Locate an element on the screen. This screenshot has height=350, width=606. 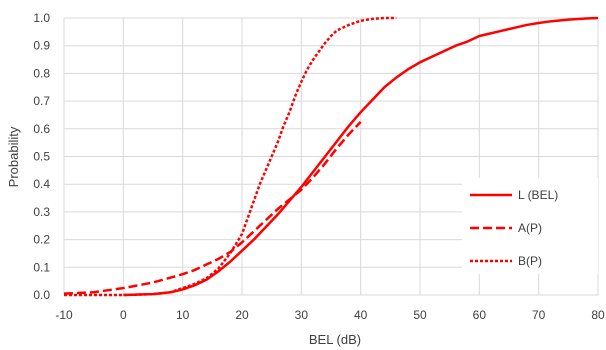
y-tick-label: 0.1 is located at coordinates (41, 267).